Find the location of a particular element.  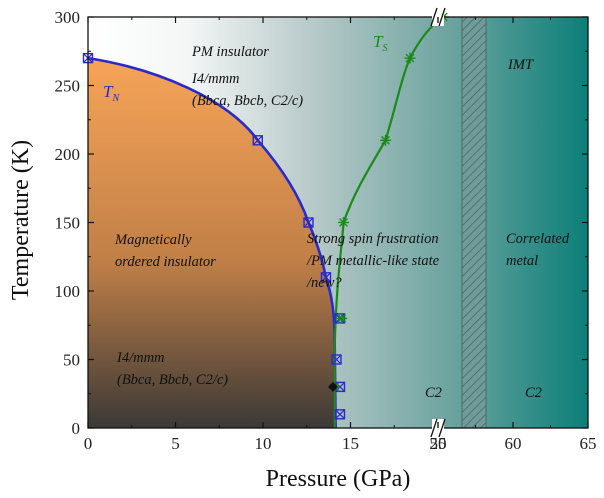

y-tick-label: 200 is located at coordinates (68, 154).